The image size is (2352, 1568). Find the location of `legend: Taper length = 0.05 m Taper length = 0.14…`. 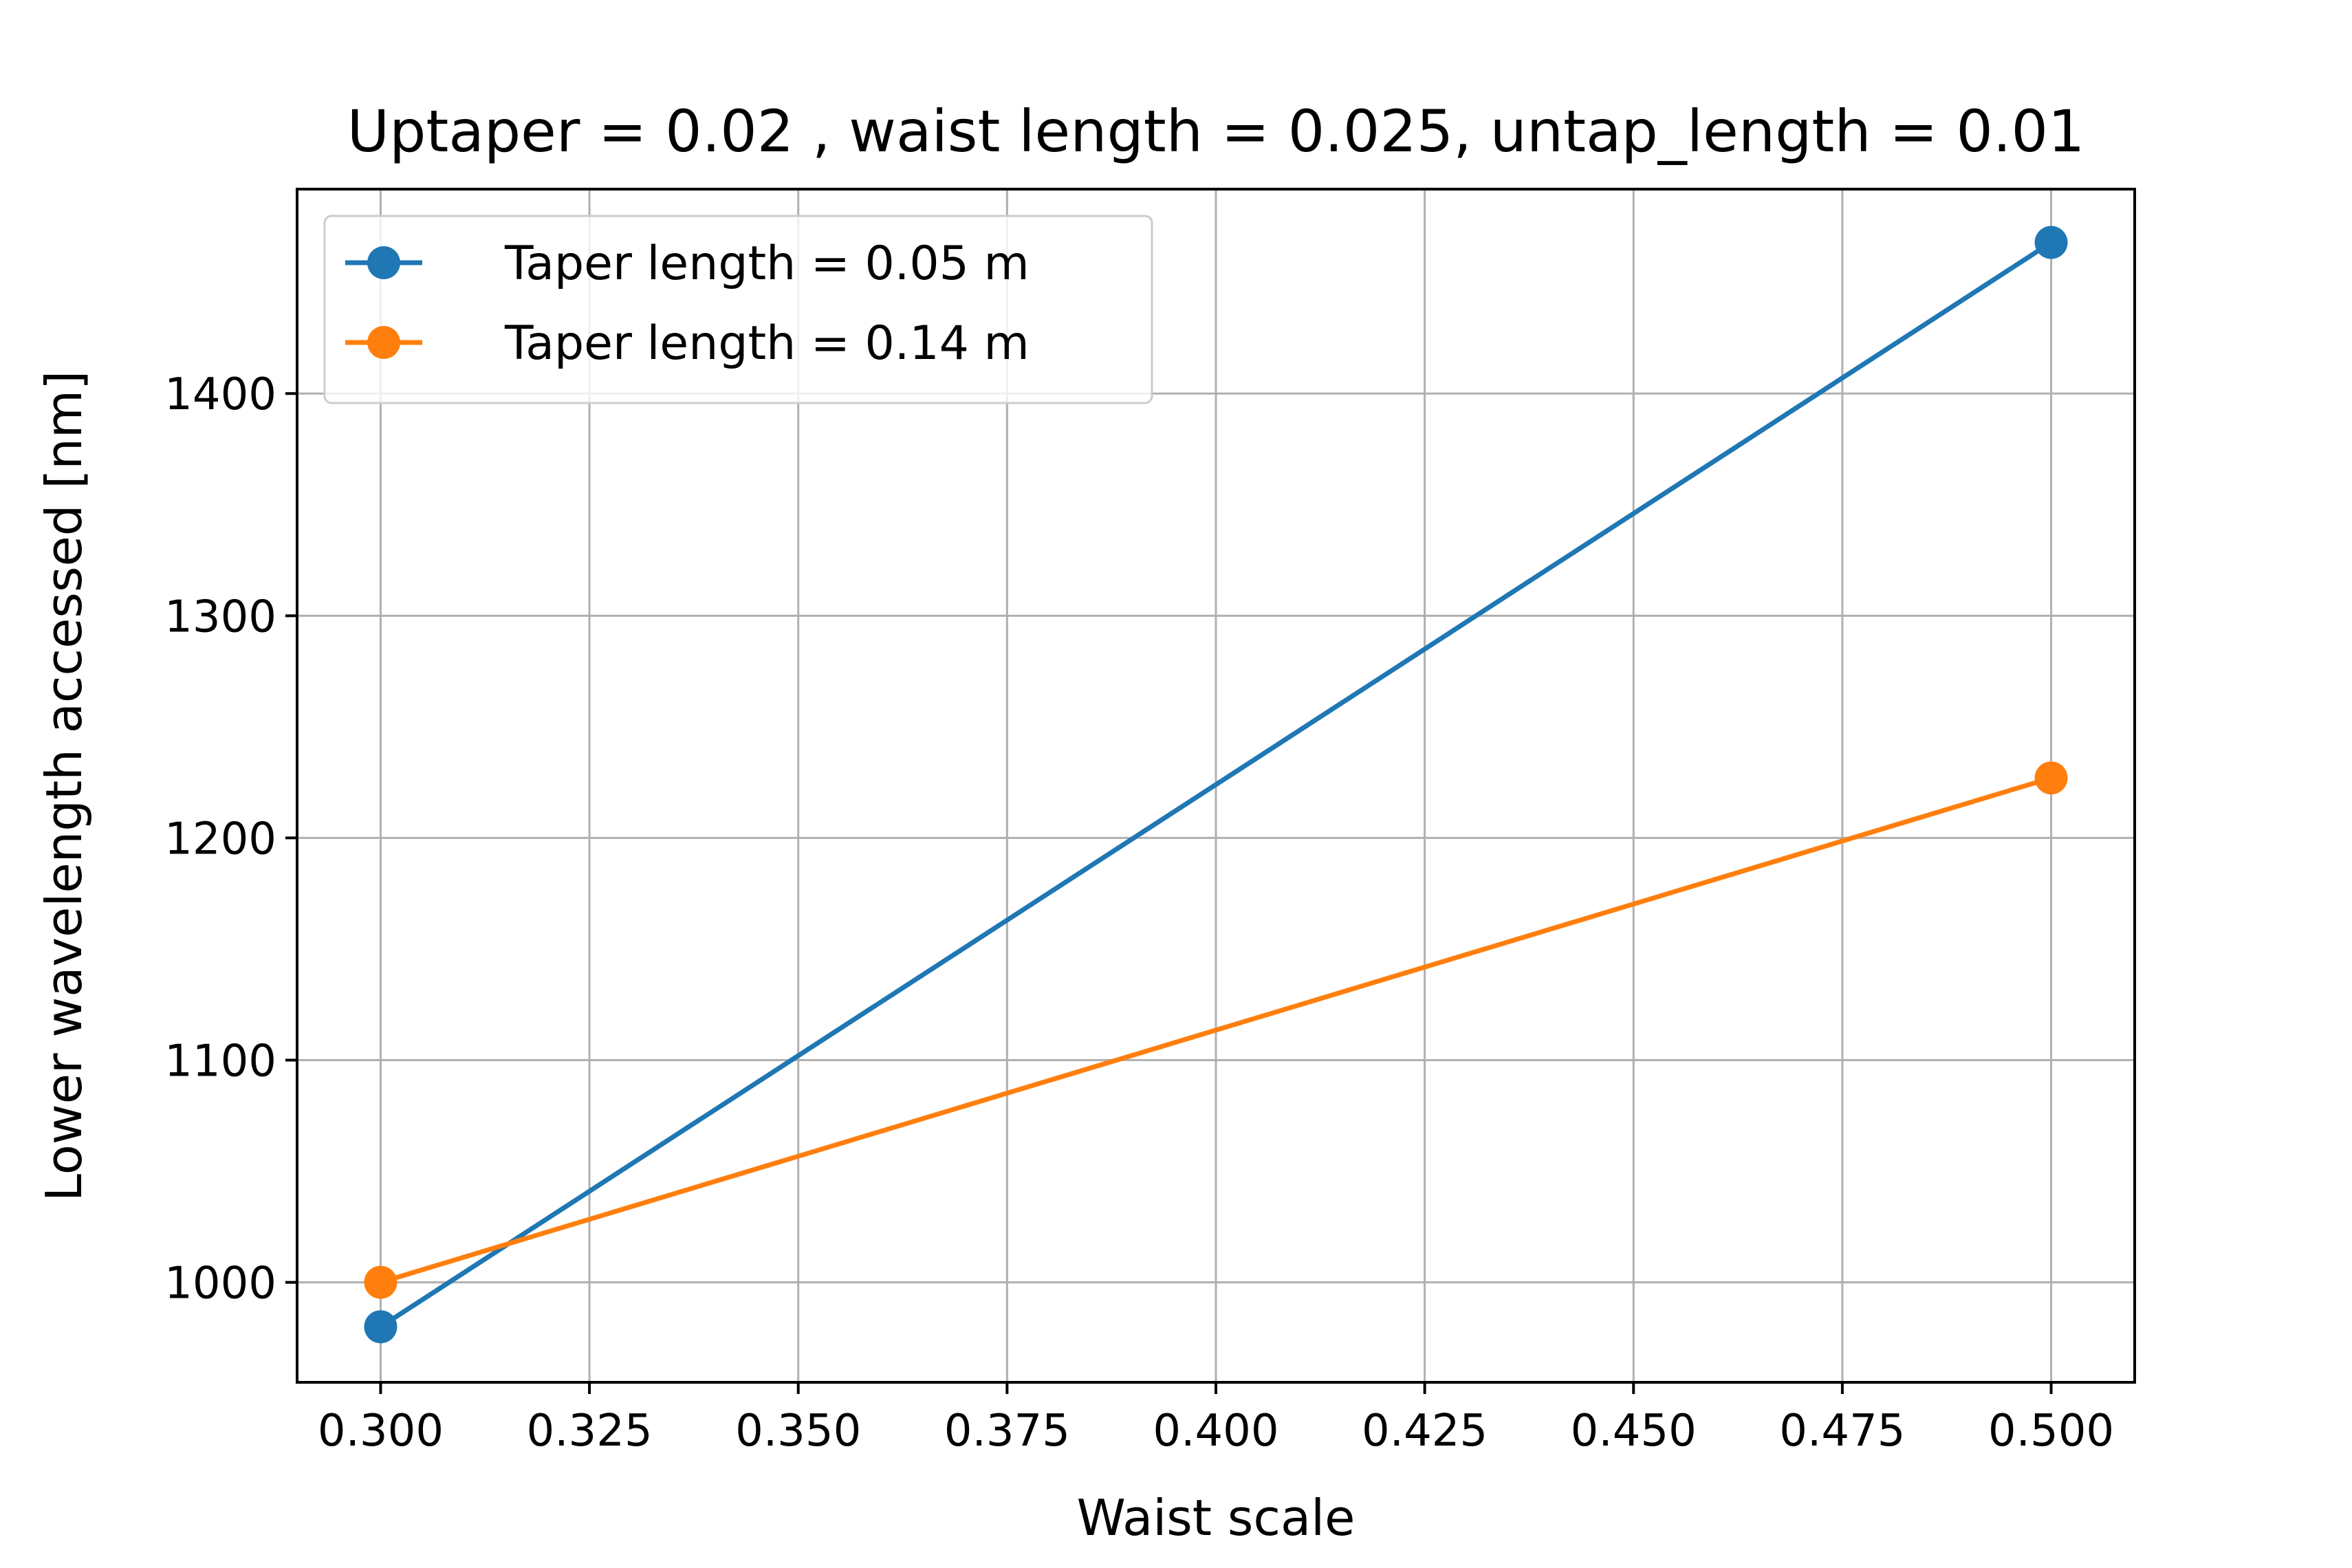

legend: Taper length = 0.05 m Taper length = 0.14… is located at coordinates (738, 309).